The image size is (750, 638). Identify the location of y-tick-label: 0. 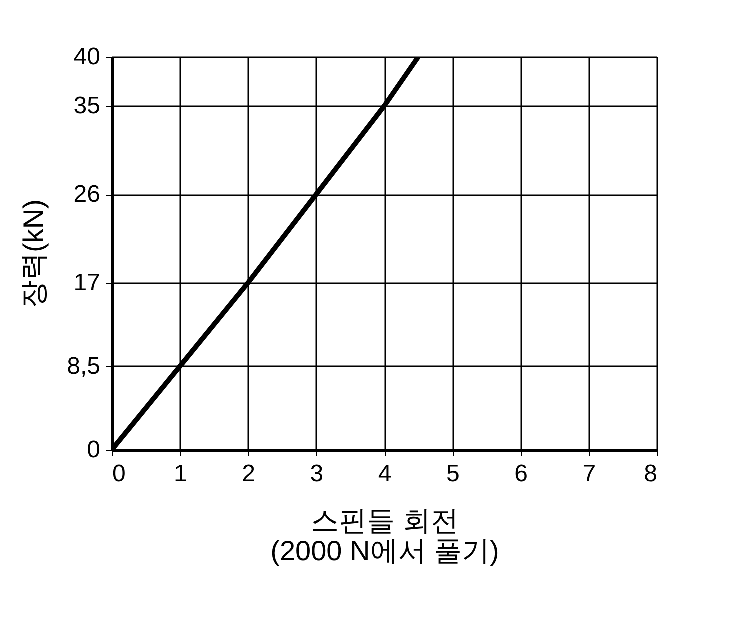
(93, 450).